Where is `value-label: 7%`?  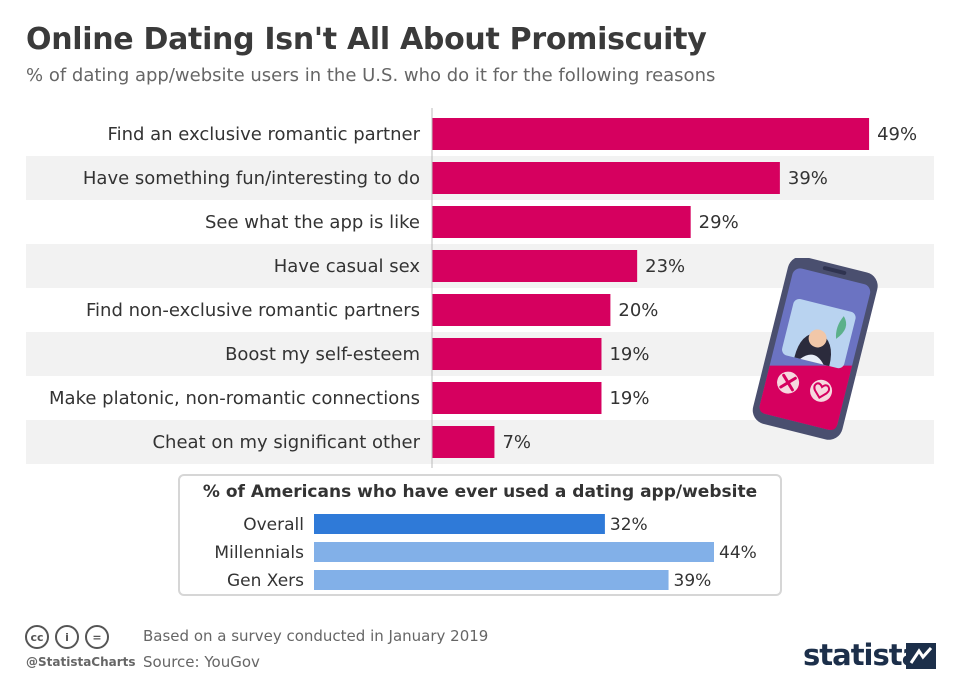 value-label: 7% is located at coordinates (516, 442).